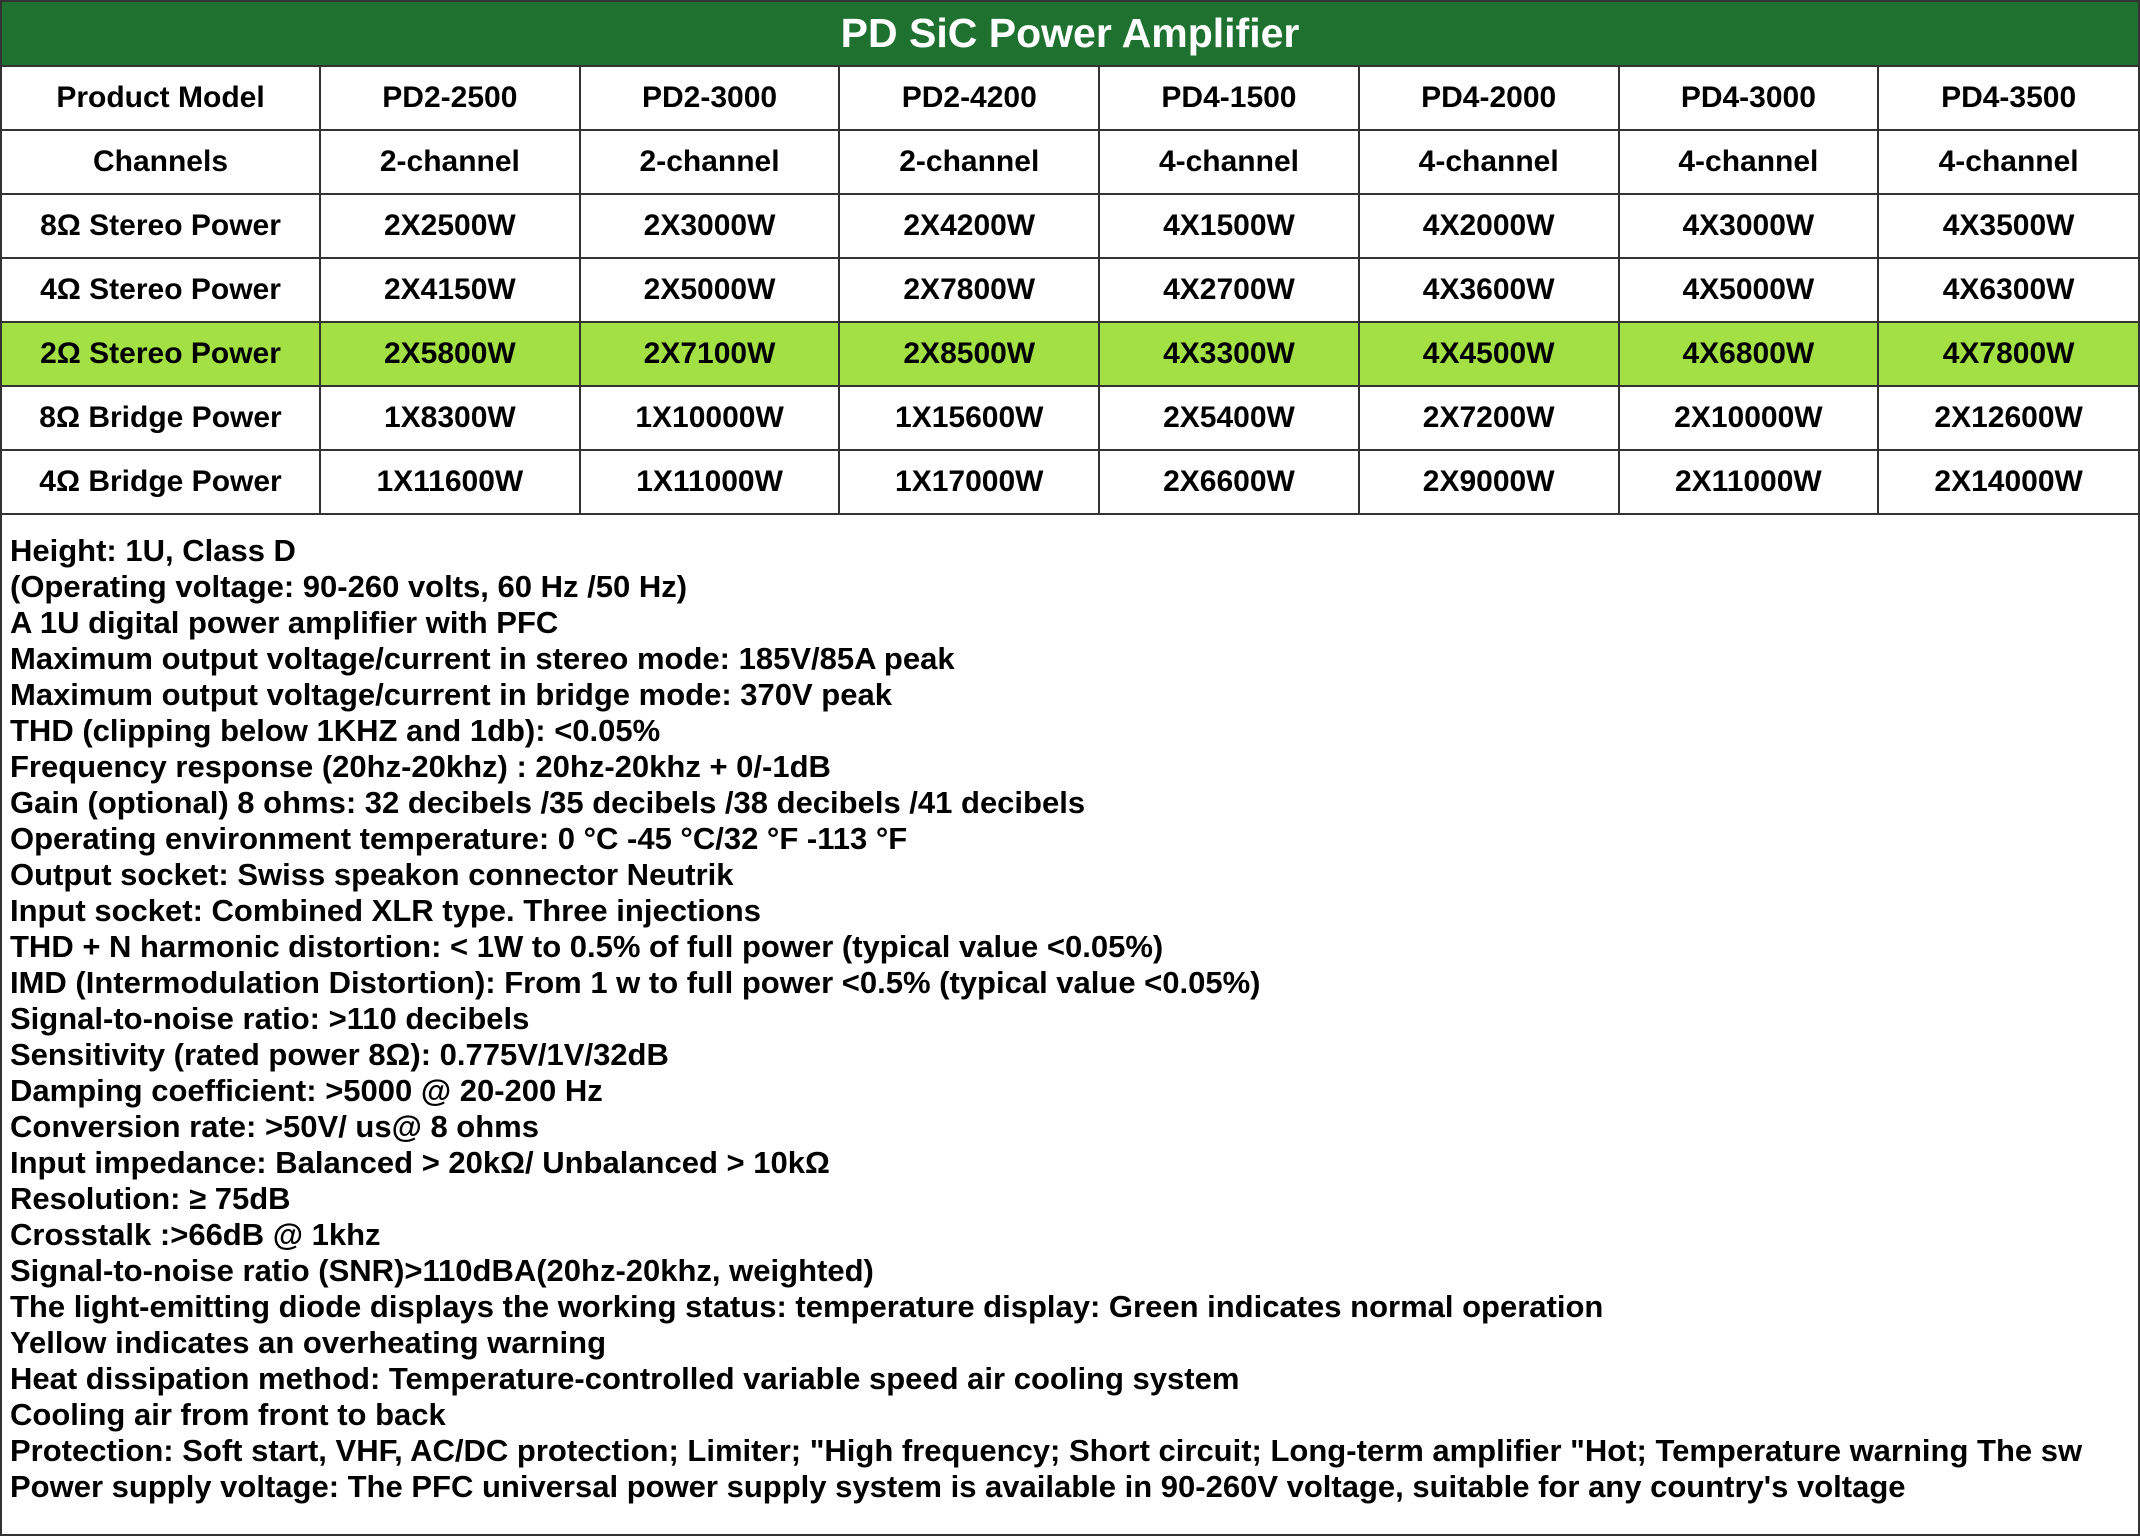 The image size is (2140, 1536). What do you see at coordinates (2007, 354) in the screenshot?
I see `table-cell: 4X7800W` at bounding box center [2007, 354].